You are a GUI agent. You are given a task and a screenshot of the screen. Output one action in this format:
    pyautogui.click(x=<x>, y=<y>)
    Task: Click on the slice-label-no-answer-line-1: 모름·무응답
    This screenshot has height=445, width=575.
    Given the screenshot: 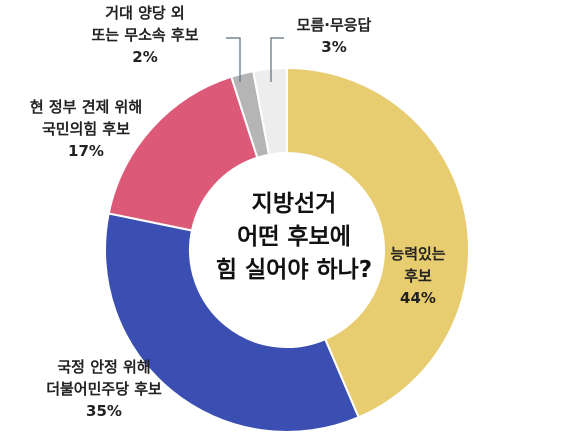 What is the action you would take?
    pyautogui.click(x=334, y=25)
    